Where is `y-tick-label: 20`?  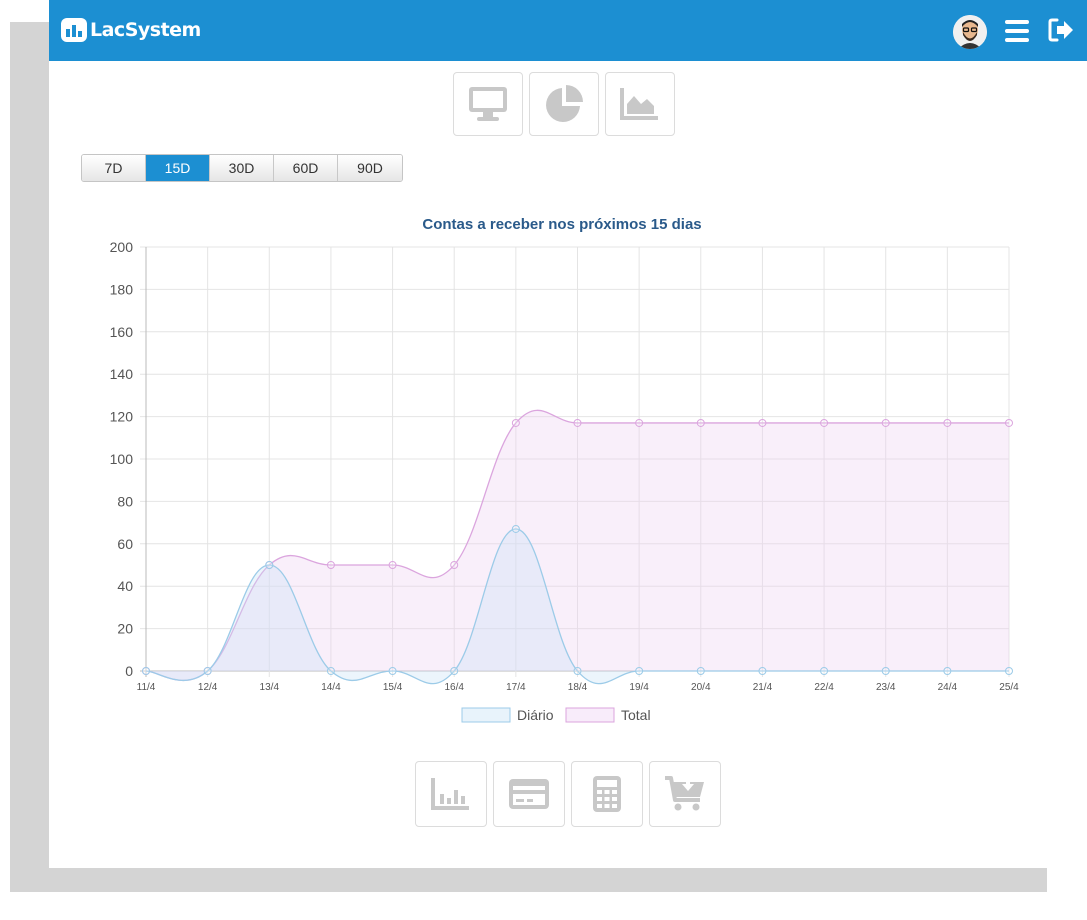 y-tick-label: 20 is located at coordinates (125, 629).